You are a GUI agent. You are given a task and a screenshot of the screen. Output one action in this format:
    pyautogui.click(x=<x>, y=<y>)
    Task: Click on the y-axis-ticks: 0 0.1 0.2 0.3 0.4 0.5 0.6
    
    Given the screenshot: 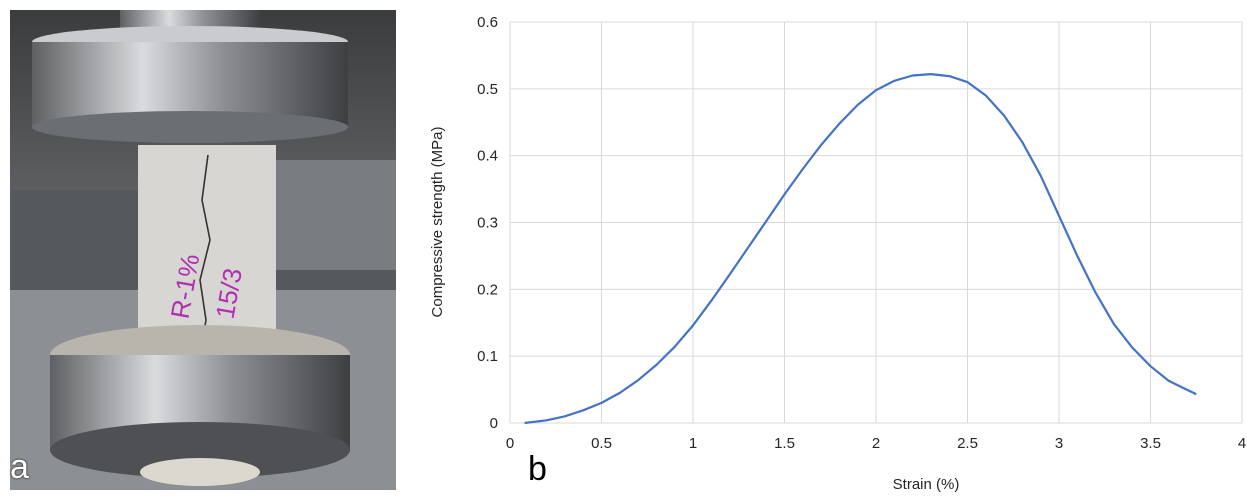 What is the action you would take?
    pyautogui.click(x=487, y=223)
    